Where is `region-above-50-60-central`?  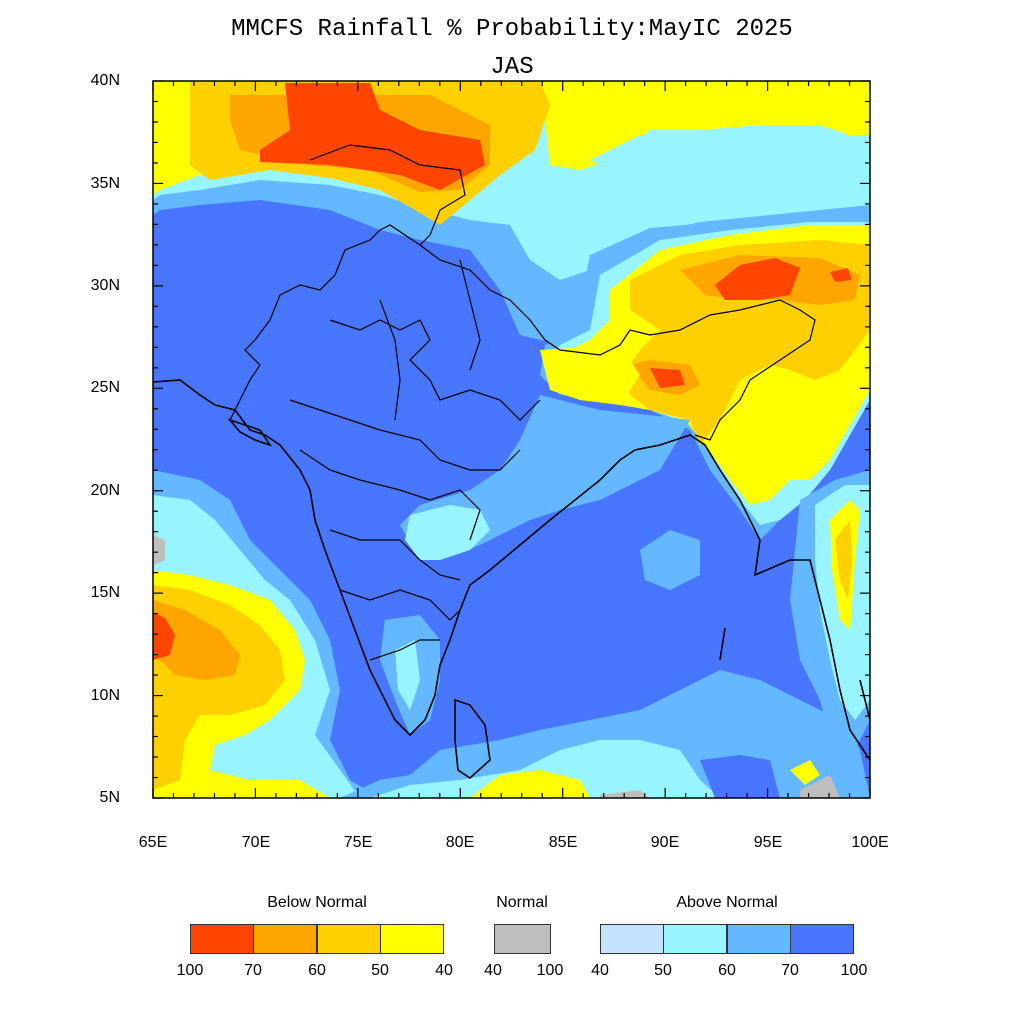
region-above-50-60-central is located at coordinates (447, 532).